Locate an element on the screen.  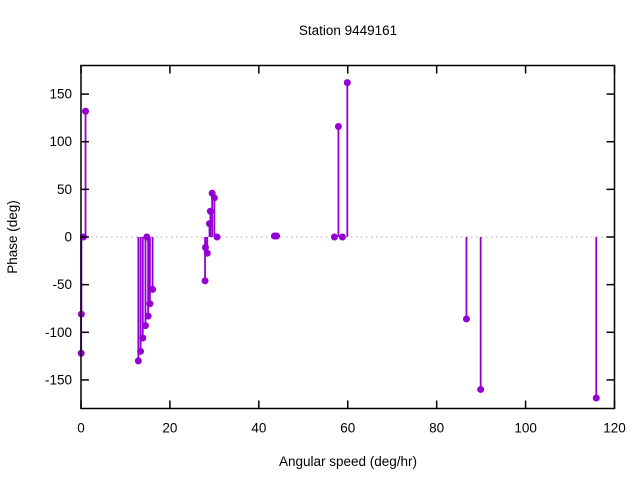
y-tick-label: -100 is located at coordinates (58, 332).